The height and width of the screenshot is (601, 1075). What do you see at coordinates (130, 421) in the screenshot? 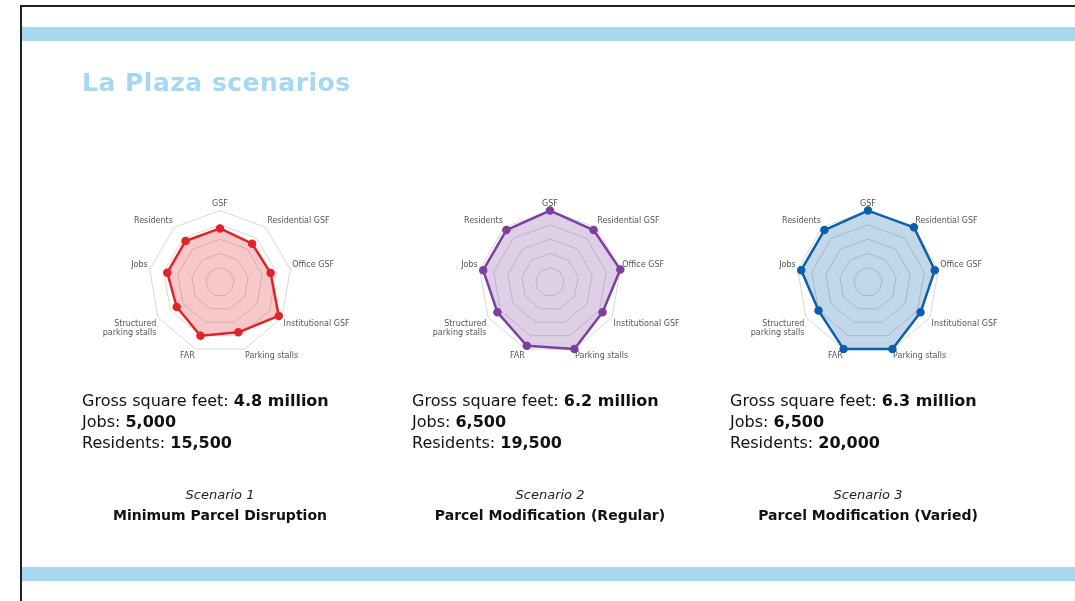
I see `text: Jobs: 5,000` at bounding box center [130, 421].